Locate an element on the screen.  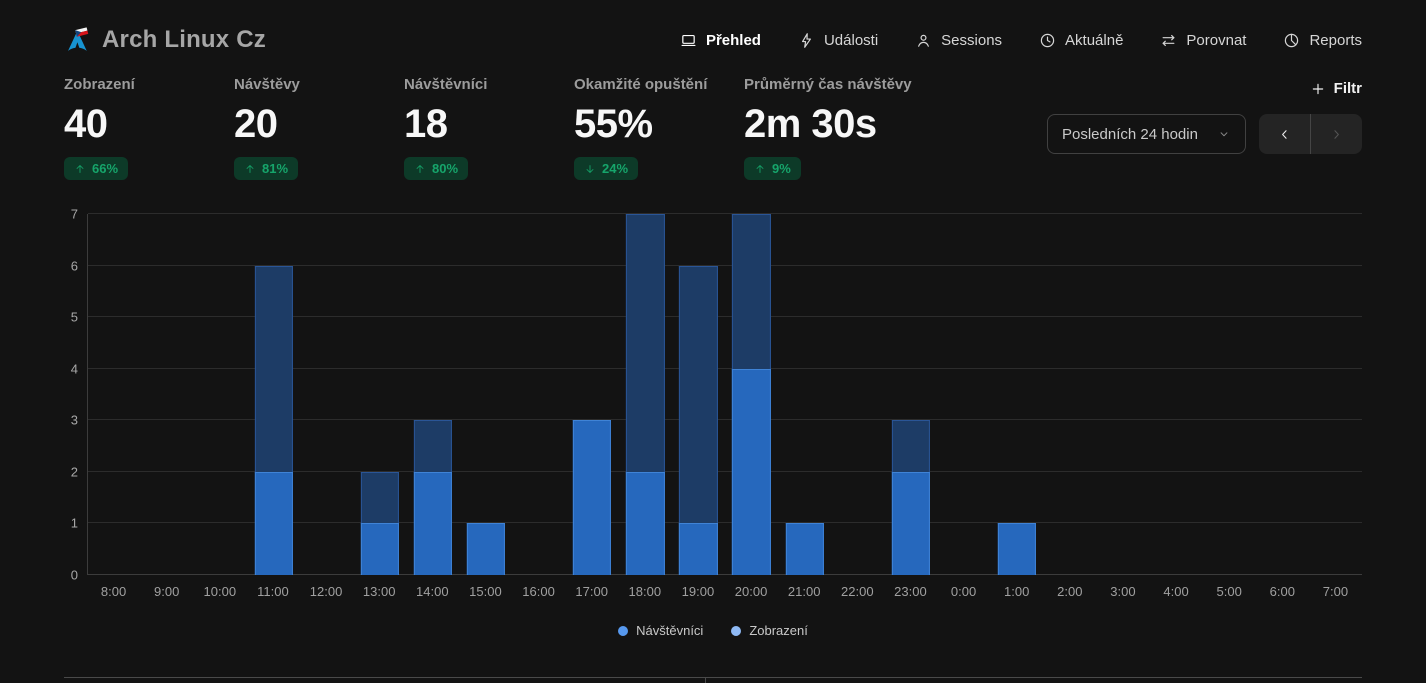
next-period-button is located at coordinates (1336, 134).